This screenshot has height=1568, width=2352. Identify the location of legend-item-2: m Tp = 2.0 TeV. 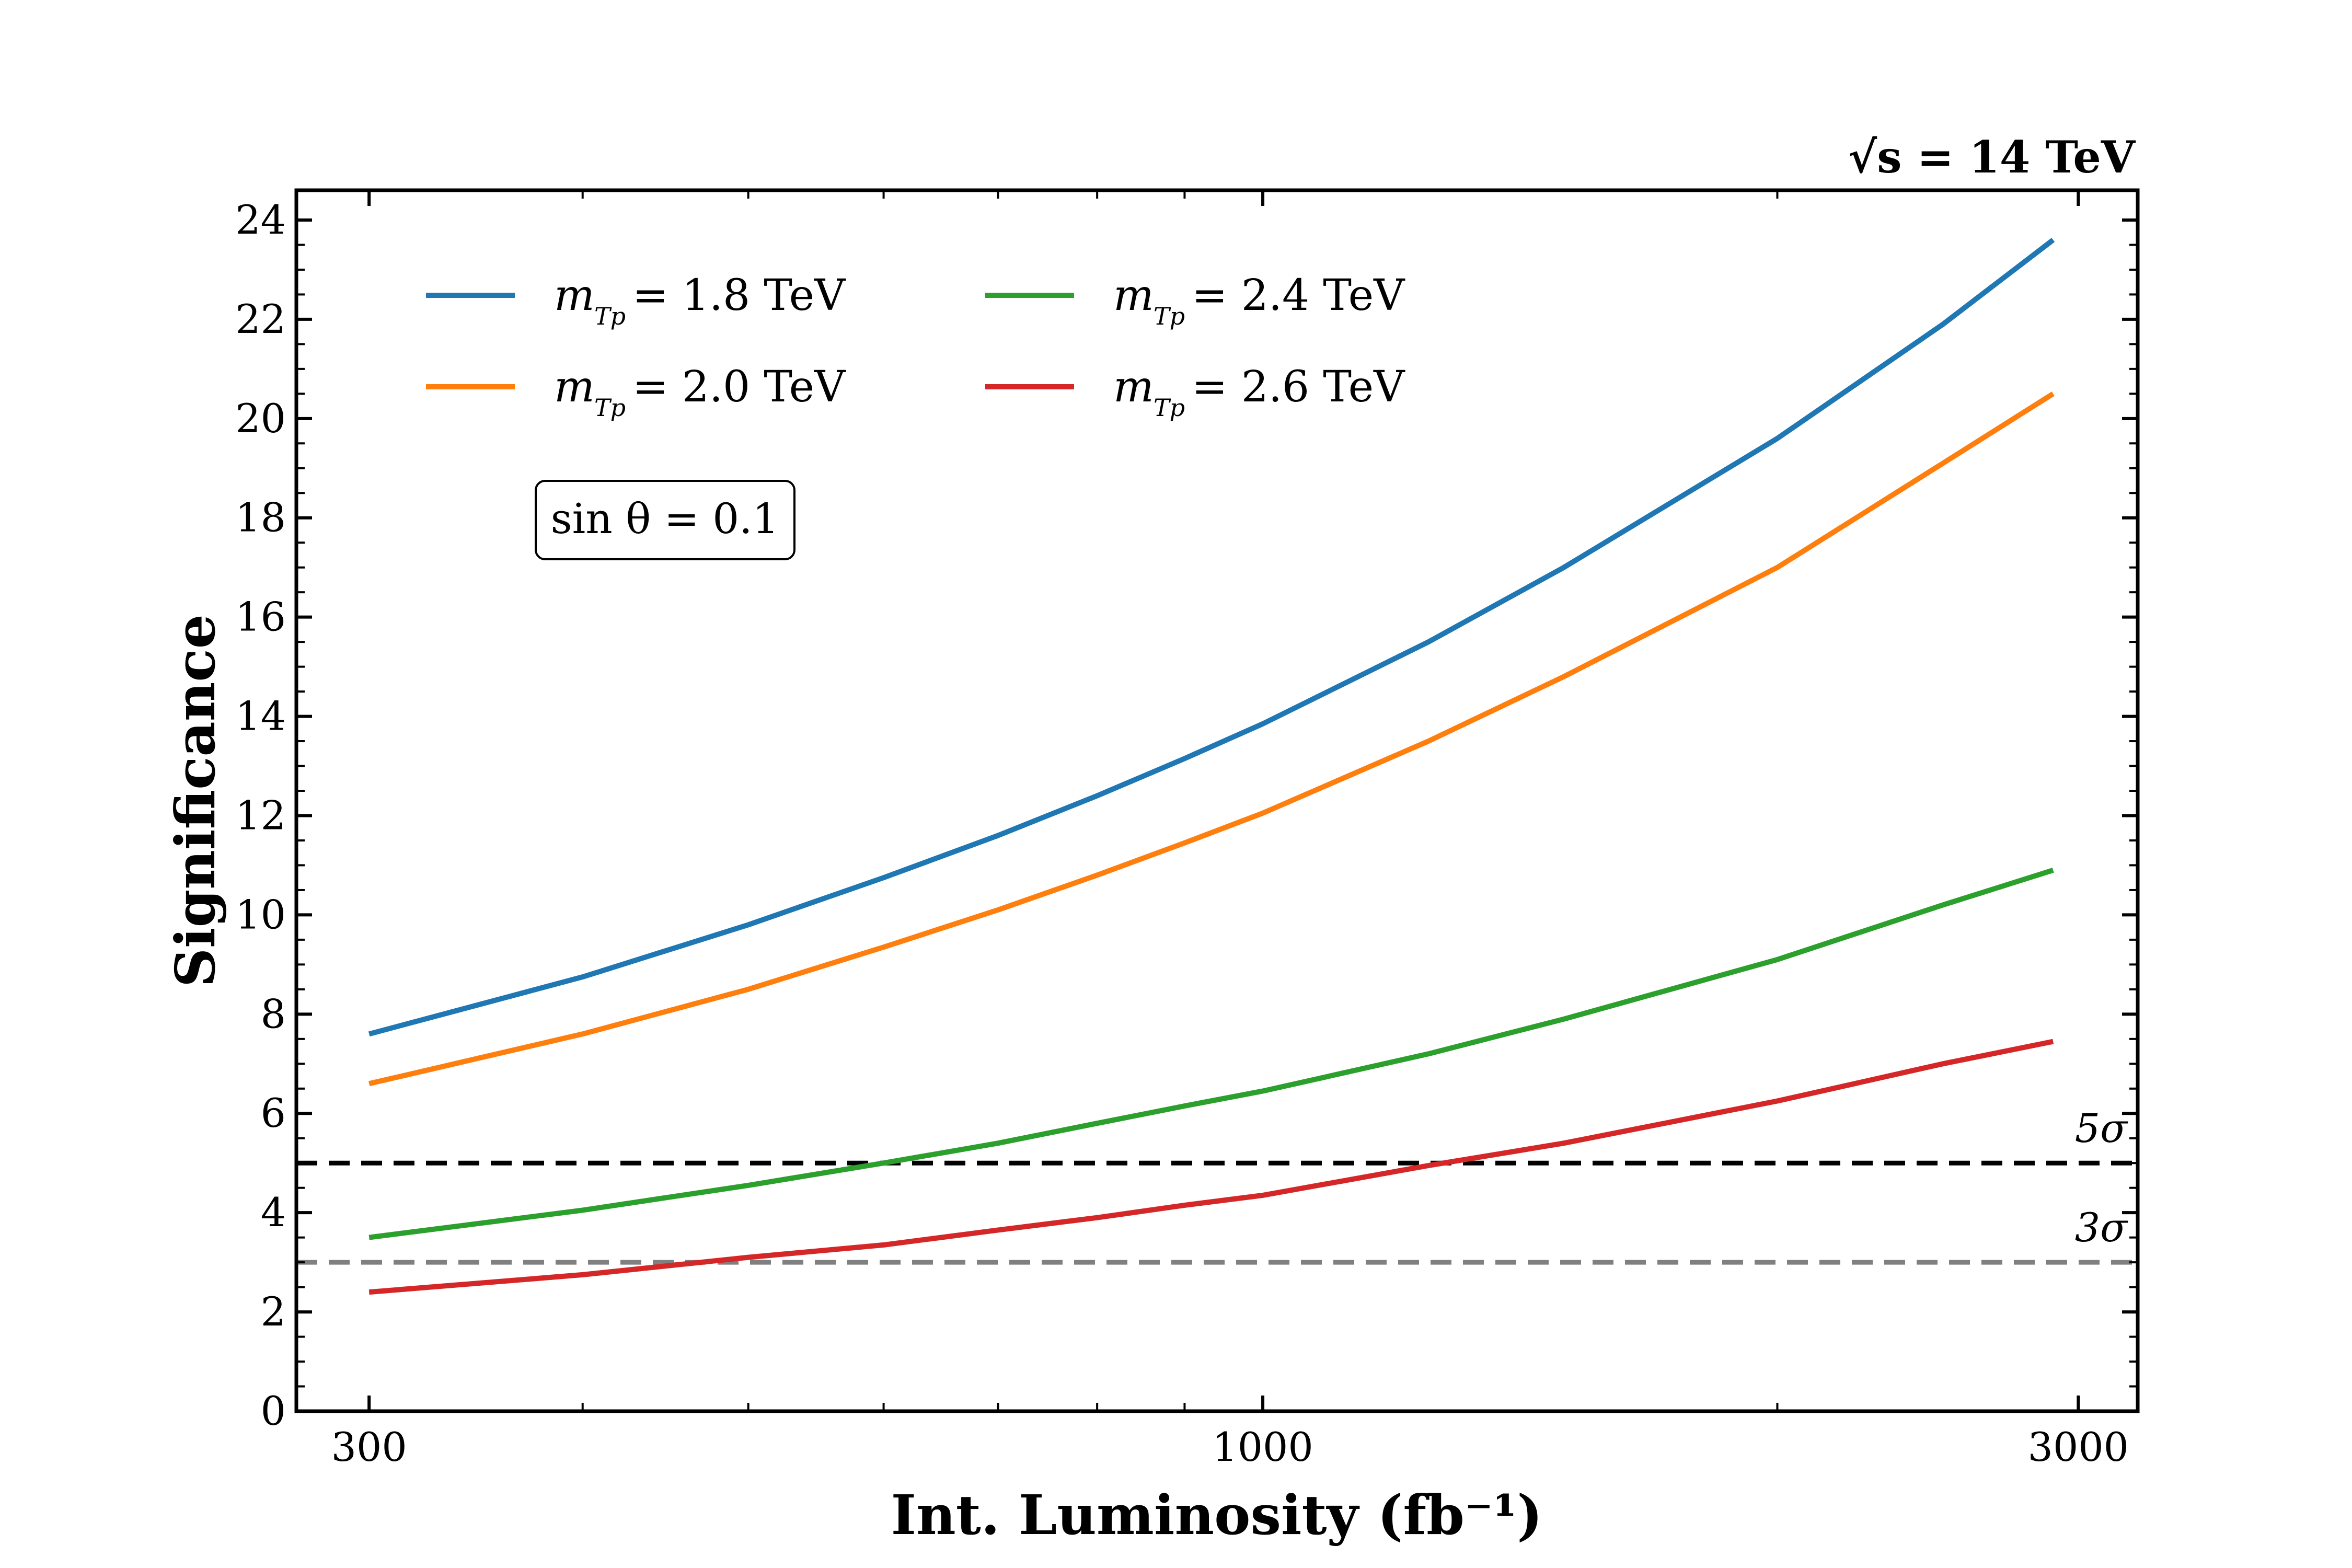
(636, 392).